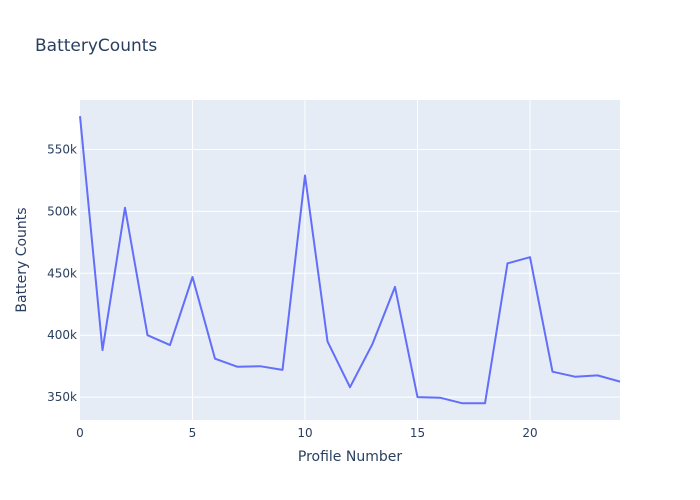  I want to click on y-tick-label: 400k, so click(62, 335).